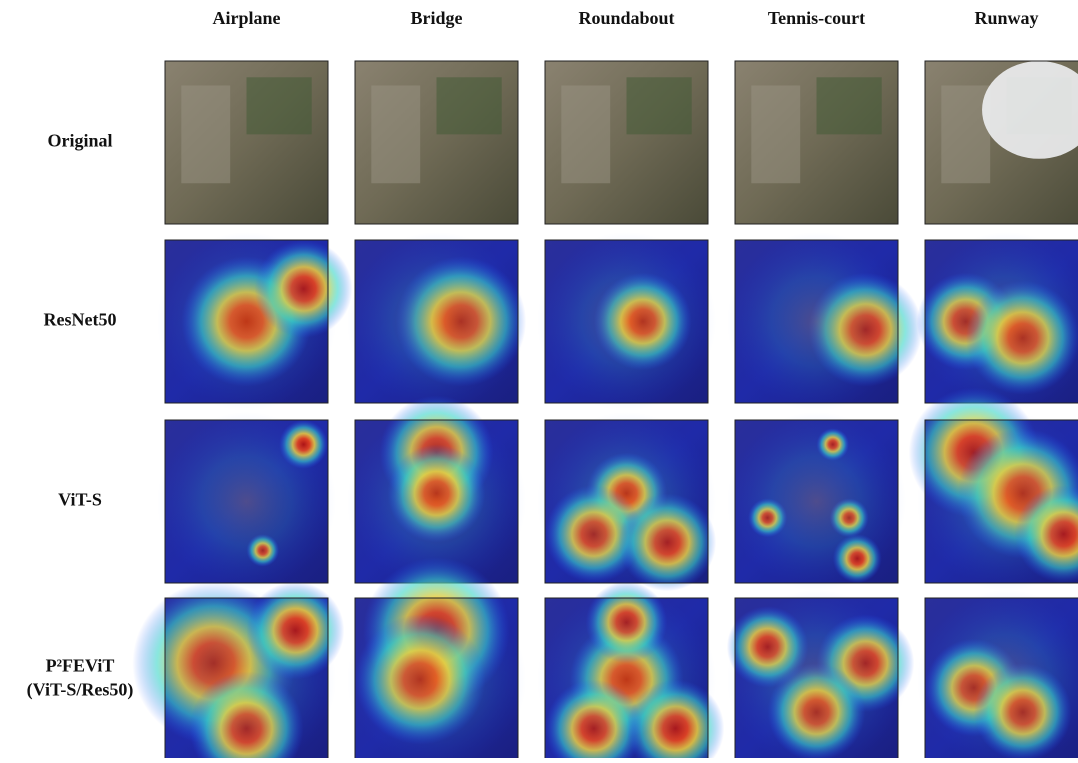 This screenshot has height=763, width=1078. What do you see at coordinates (80, 320) in the screenshot?
I see `row-label: ResNet50` at bounding box center [80, 320].